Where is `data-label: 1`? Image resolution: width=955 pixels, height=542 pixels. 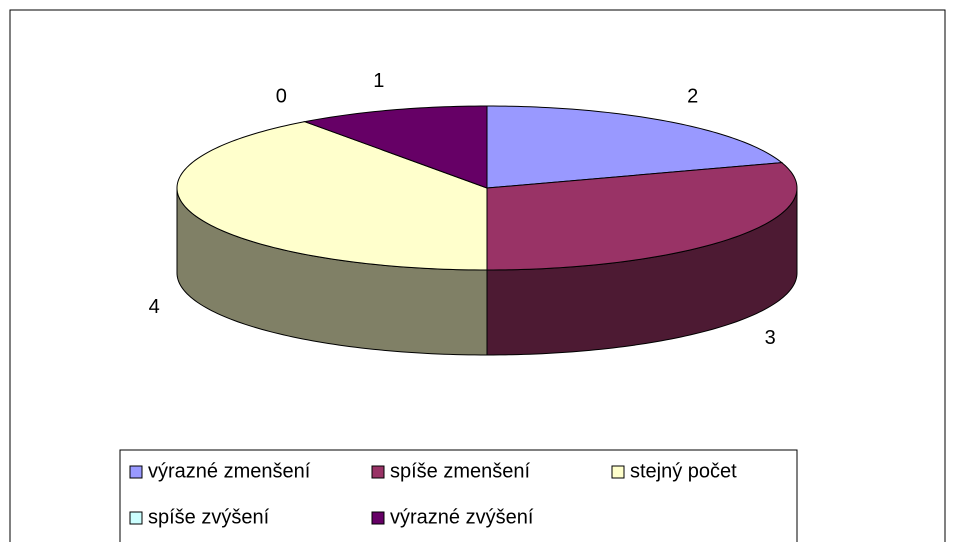
data-label: 1 is located at coordinates (378, 81).